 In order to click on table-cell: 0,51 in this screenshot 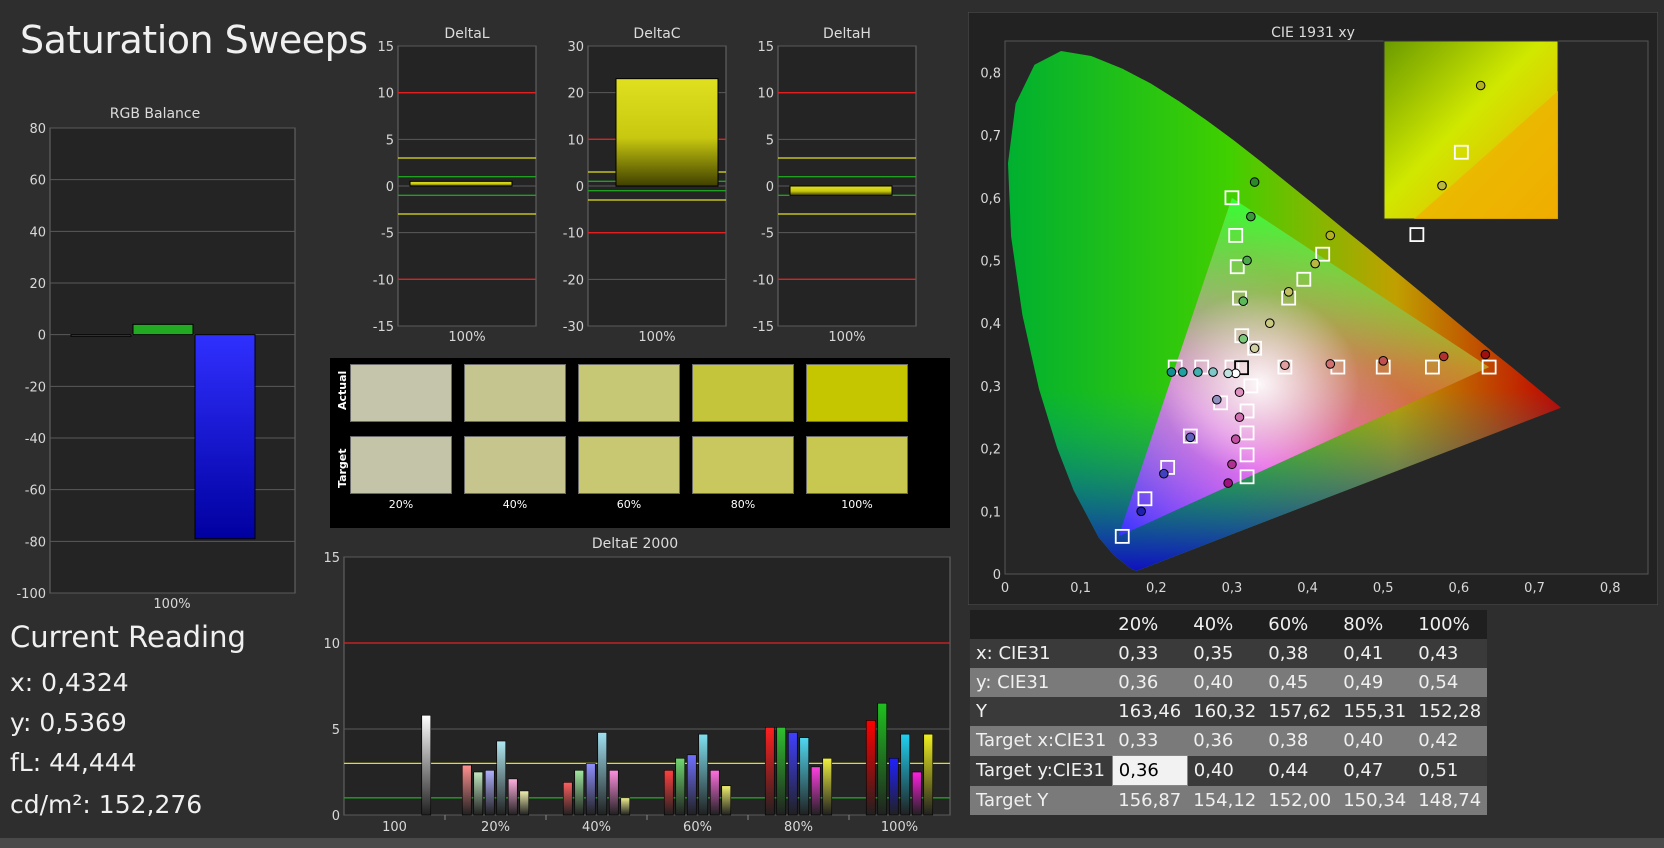, I will do `click(1450, 770)`.